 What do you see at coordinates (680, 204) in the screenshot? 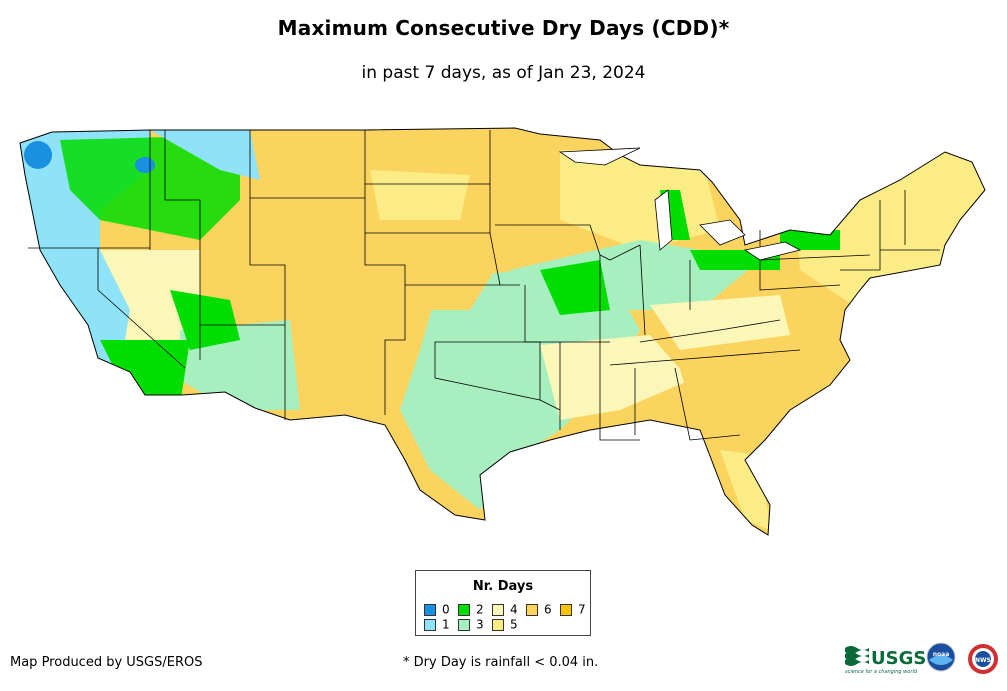
I see `great-lakes` at bounding box center [680, 204].